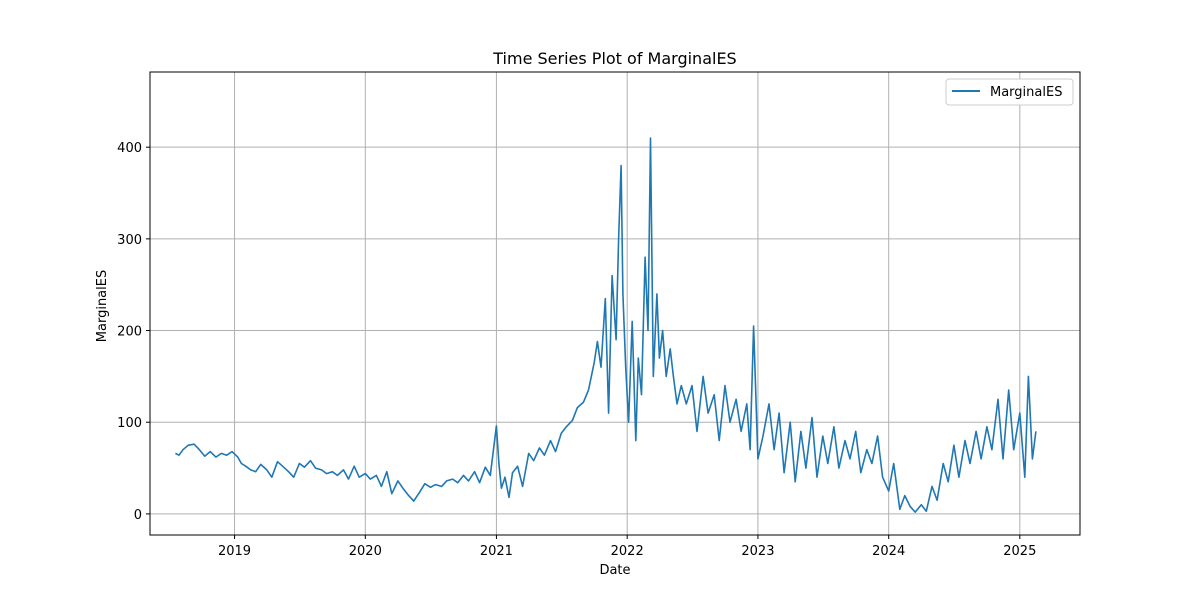 The height and width of the screenshot is (600, 1200). I want to click on x-tick-label: 2019, so click(234, 551).